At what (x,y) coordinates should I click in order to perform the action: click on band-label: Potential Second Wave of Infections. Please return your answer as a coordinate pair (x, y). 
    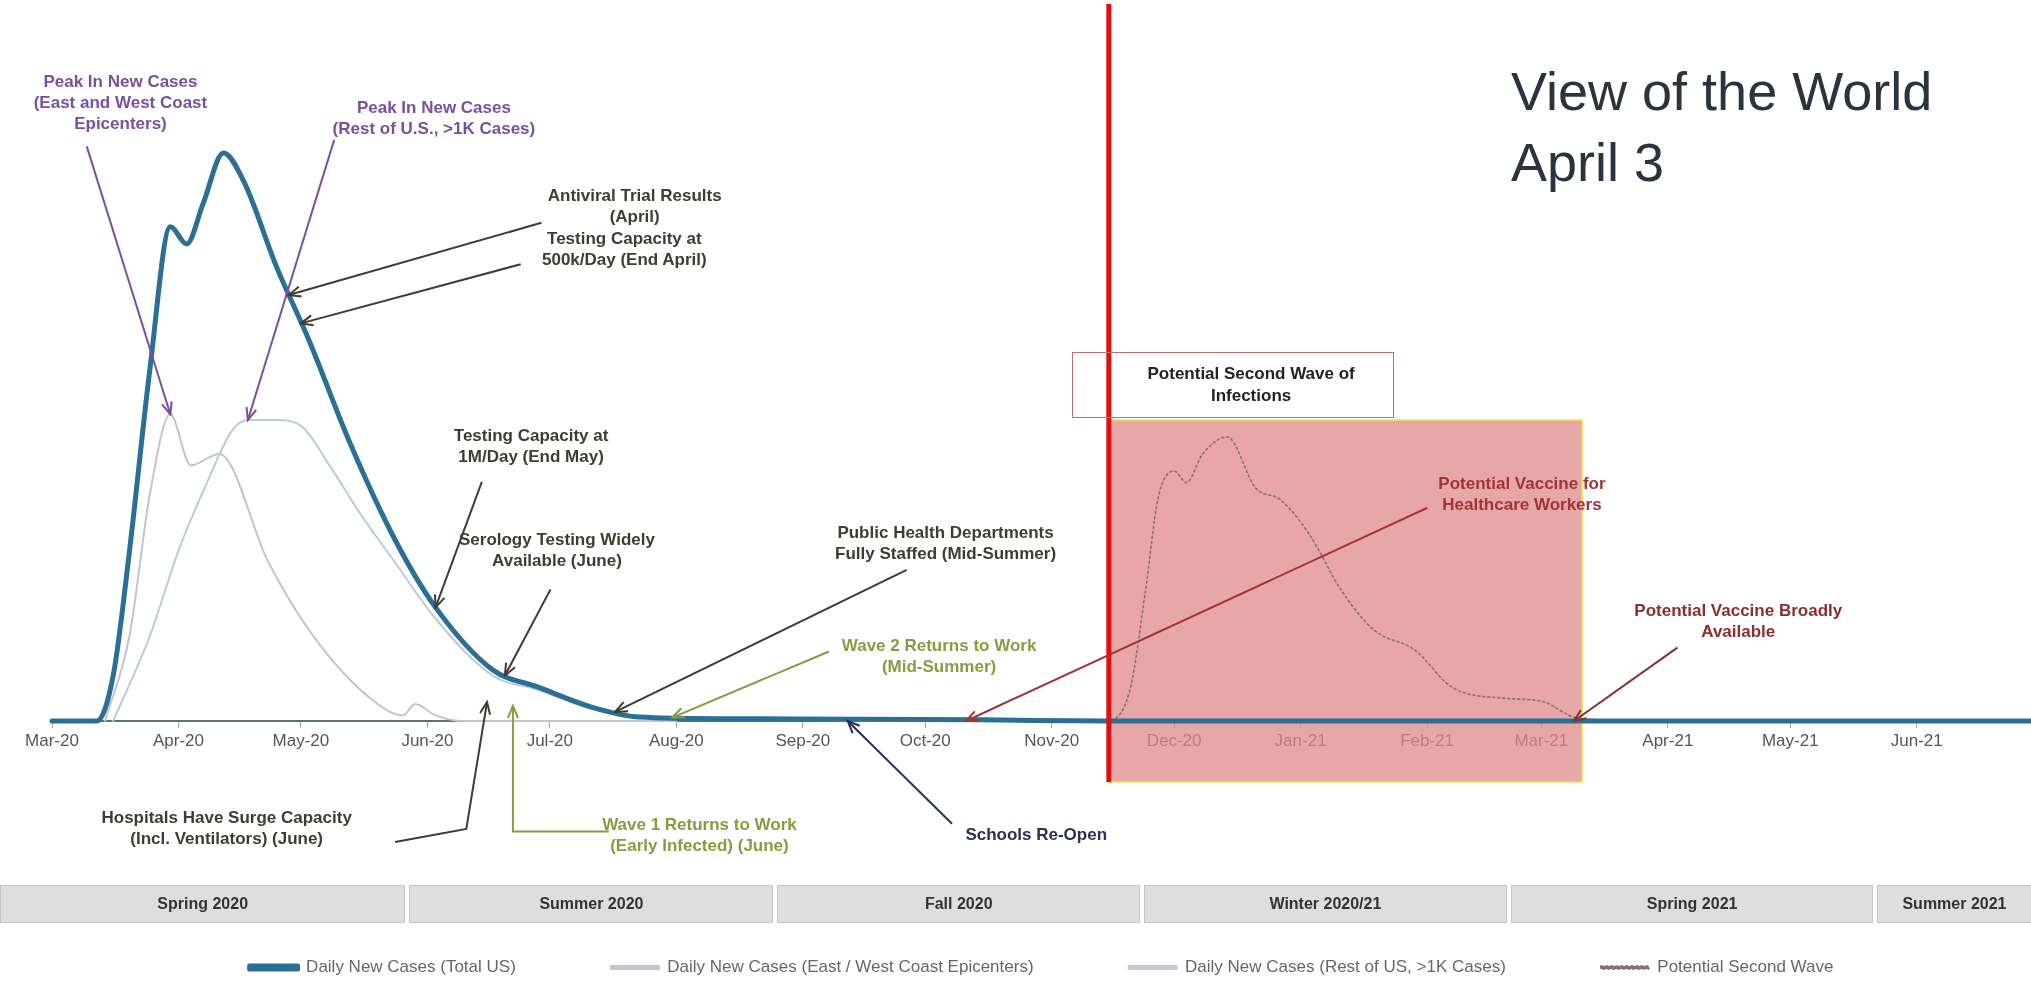
    Looking at the image, I should click on (1233, 385).